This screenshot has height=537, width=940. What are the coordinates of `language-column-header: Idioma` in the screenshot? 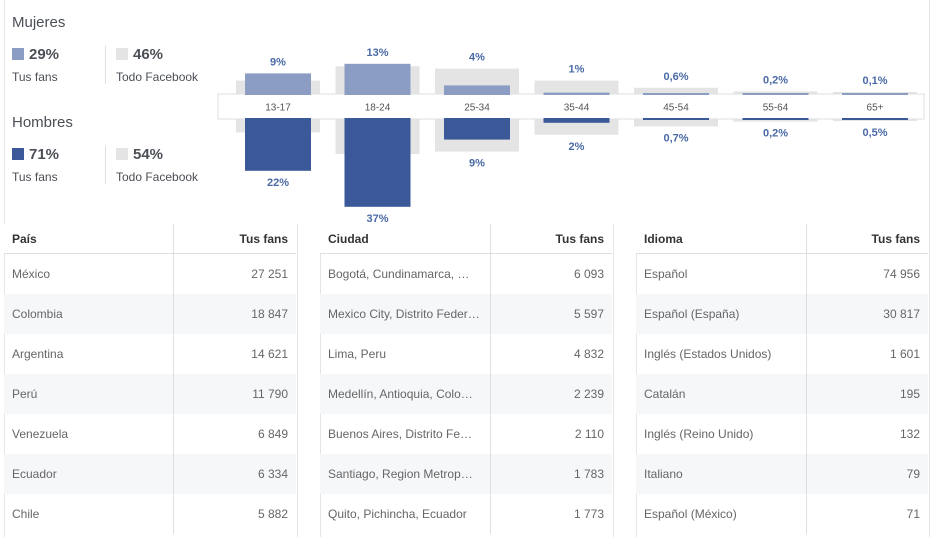 It's located at (721, 239).